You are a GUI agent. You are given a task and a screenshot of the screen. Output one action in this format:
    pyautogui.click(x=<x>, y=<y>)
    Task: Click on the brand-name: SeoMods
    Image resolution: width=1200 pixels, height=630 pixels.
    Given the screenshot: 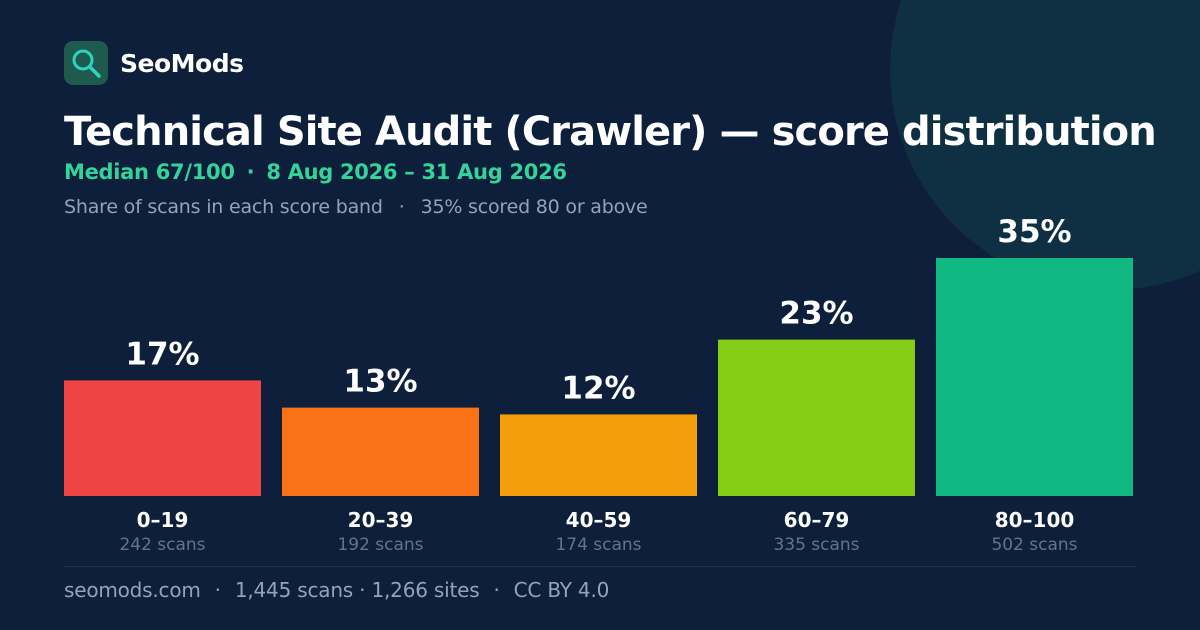 What is the action you would take?
    pyautogui.click(x=182, y=63)
    